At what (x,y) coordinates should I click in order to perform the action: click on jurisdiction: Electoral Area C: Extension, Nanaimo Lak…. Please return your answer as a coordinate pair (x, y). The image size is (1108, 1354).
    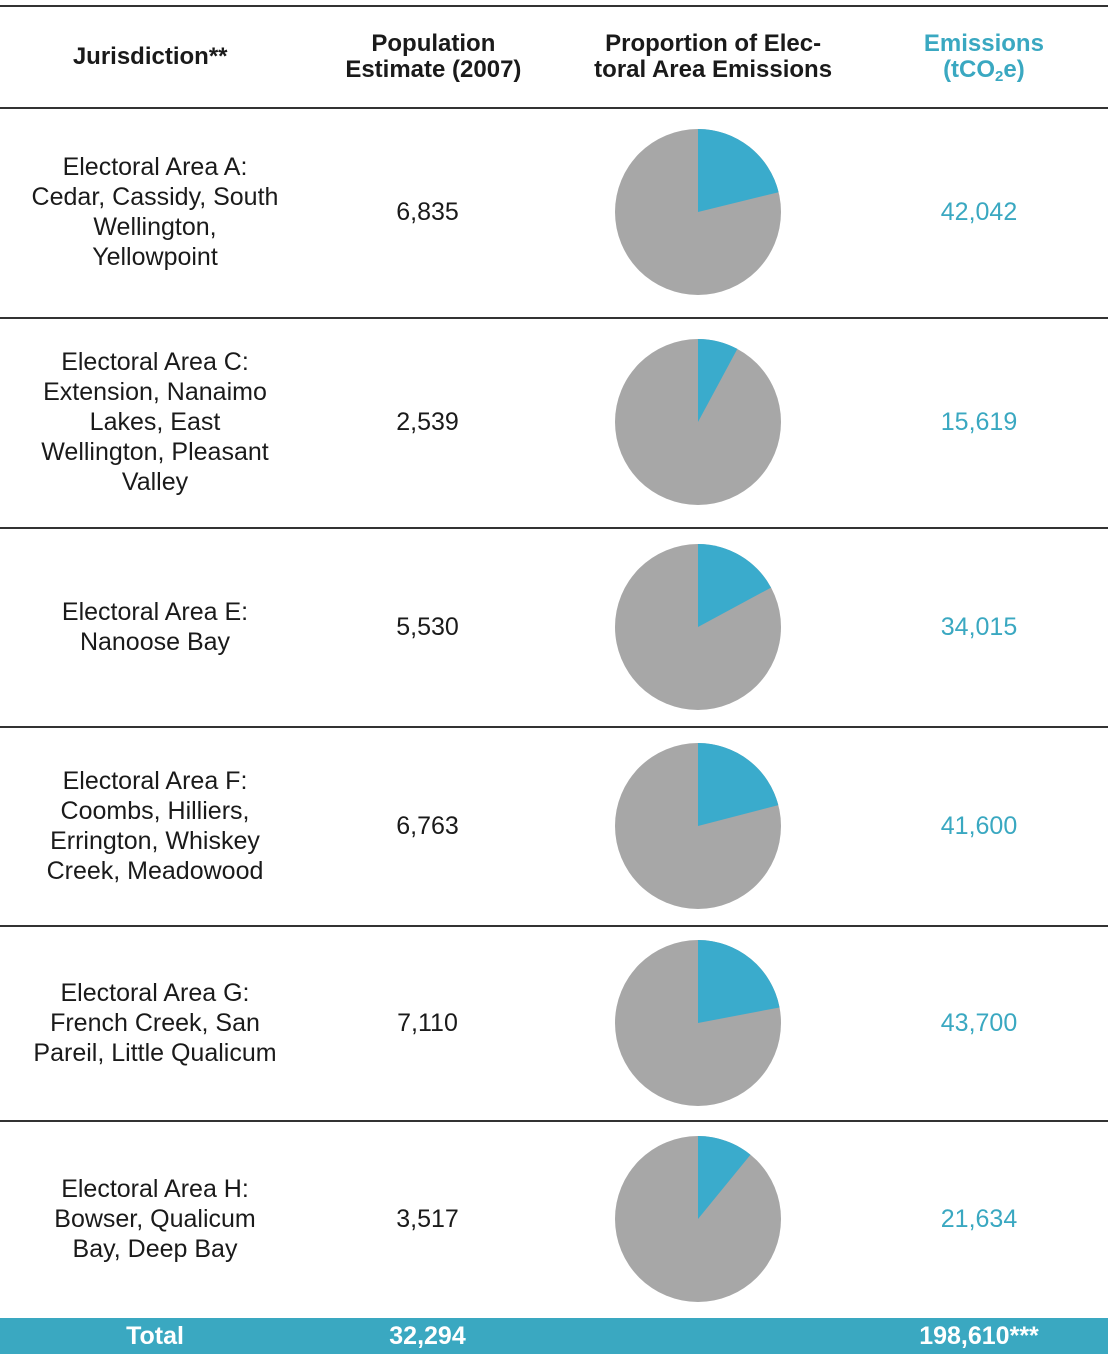
    Looking at the image, I should click on (155, 422).